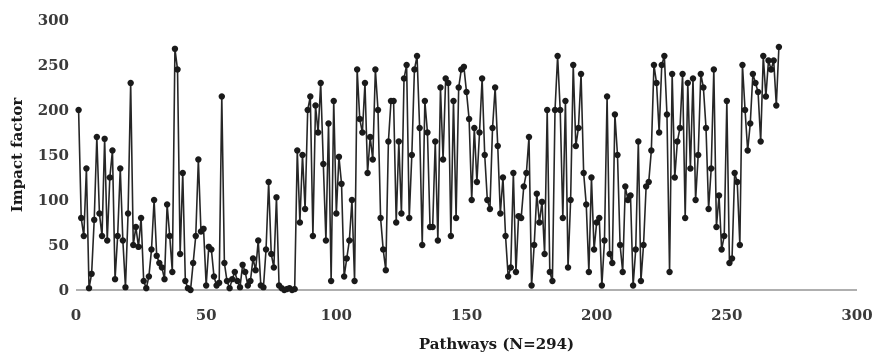 The width and height of the screenshot is (877, 354). What do you see at coordinates (596, 315) in the screenshot?
I see `x-tick-label: 200` at bounding box center [596, 315].